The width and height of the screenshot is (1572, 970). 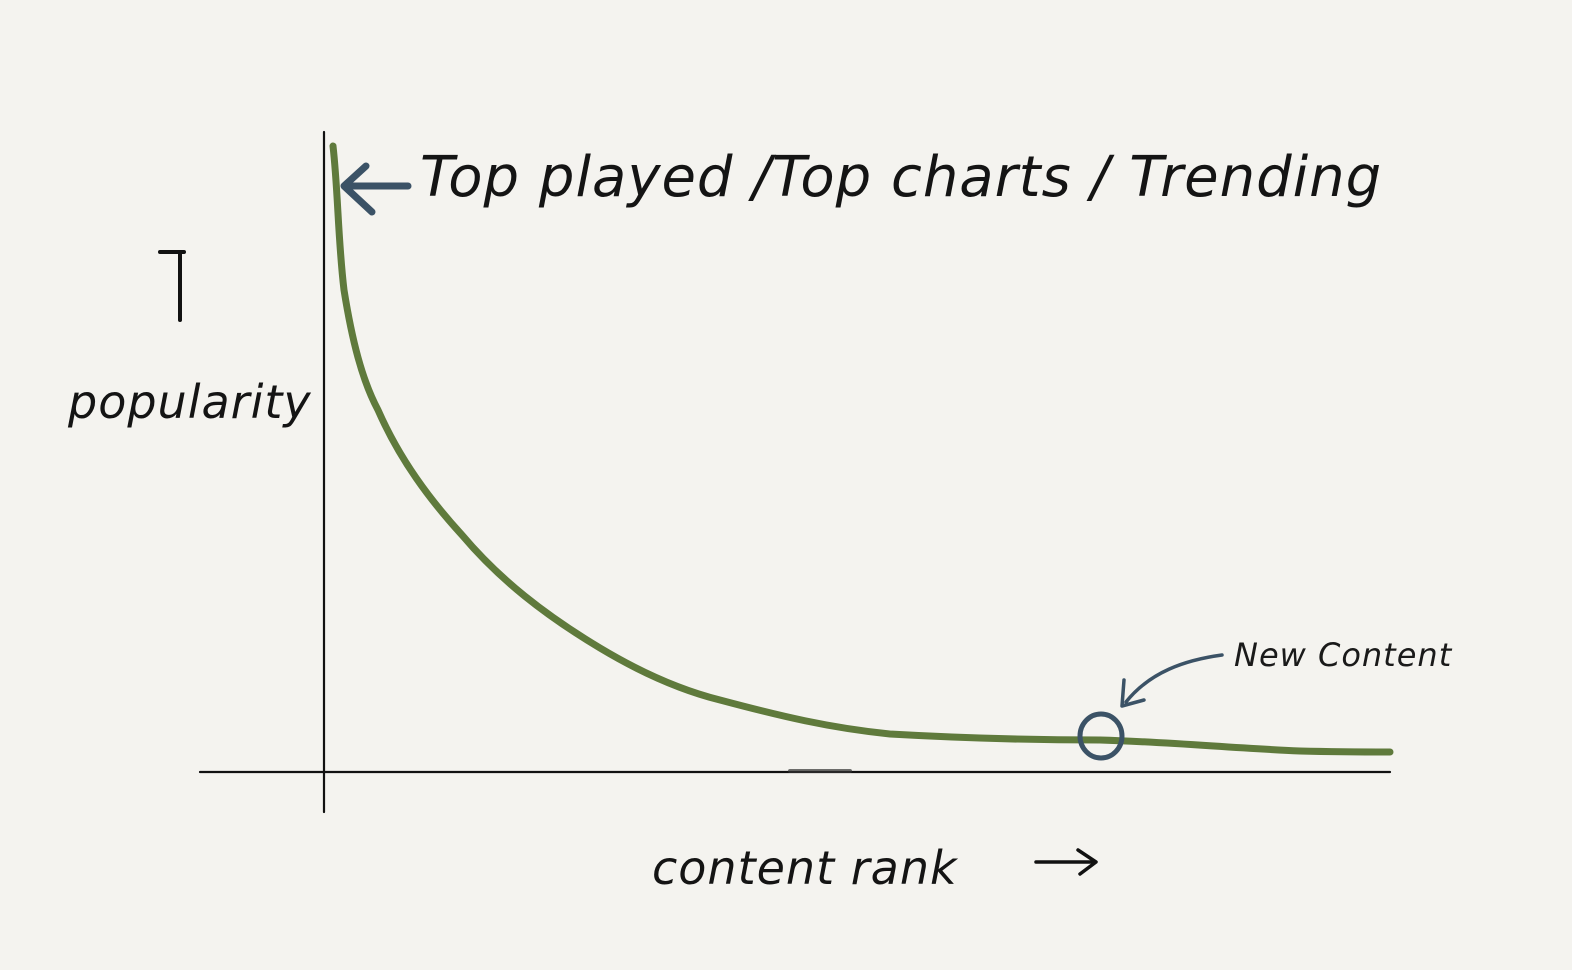 I want to click on new-content-label: New Content, so click(x=1343, y=655).